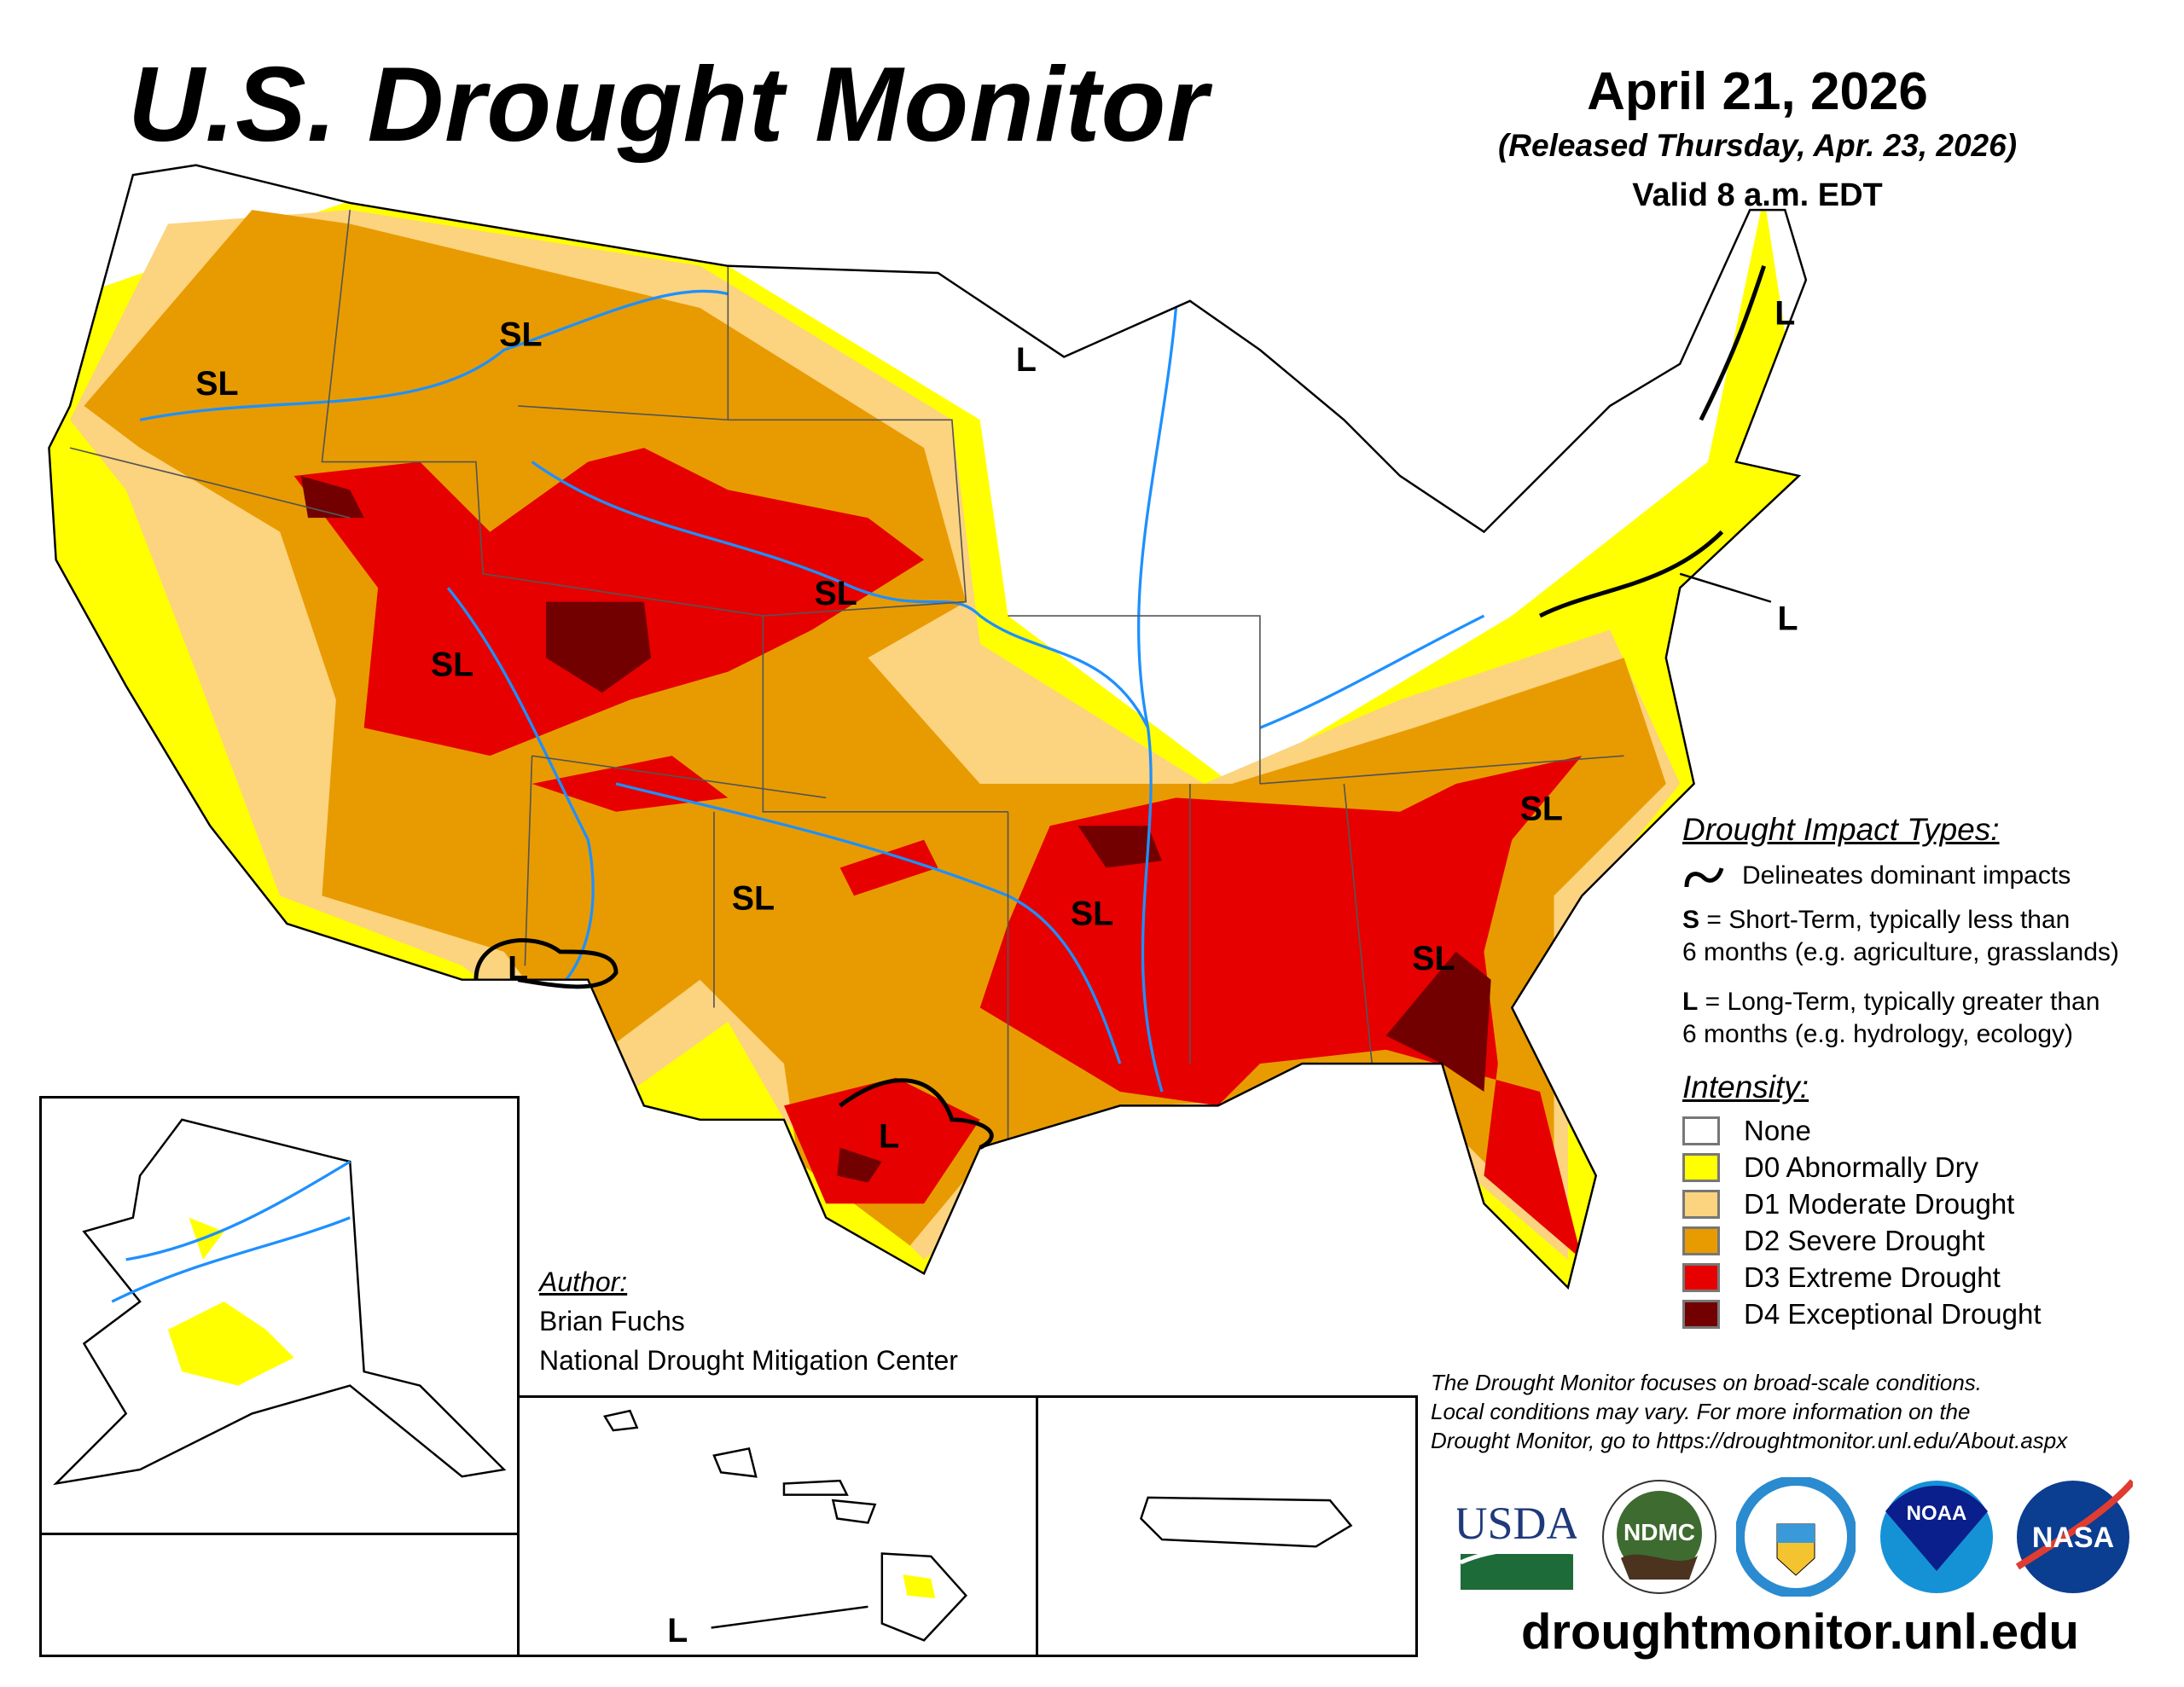 Image resolution: width=2184 pixels, height=1687 pixels. I want to click on legend-label: D3 Extreme Drought, so click(1872, 1277).